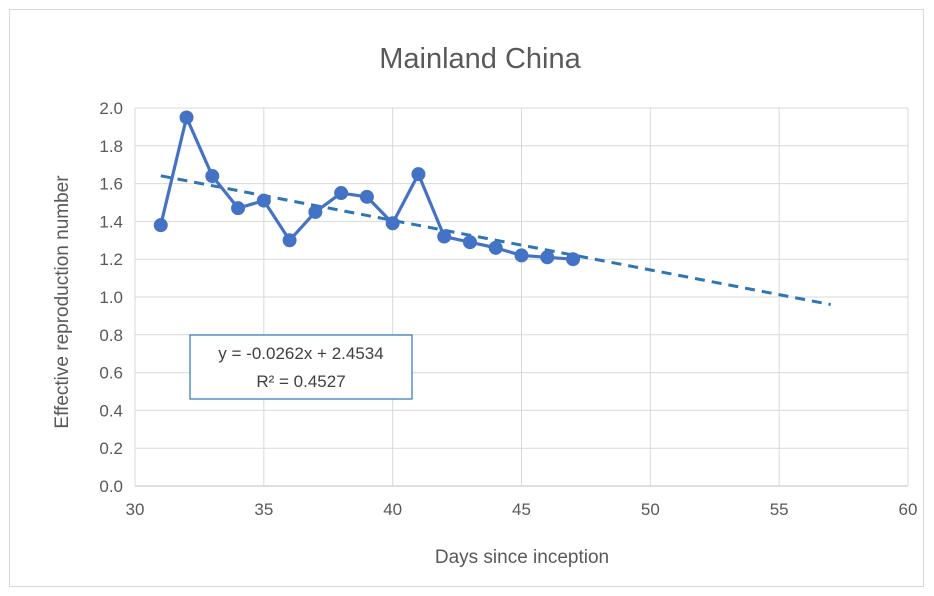 The image size is (934, 596). What do you see at coordinates (111, 259) in the screenshot?
I see `y-tick-label: 1.2` at bounding box center [111, 259].